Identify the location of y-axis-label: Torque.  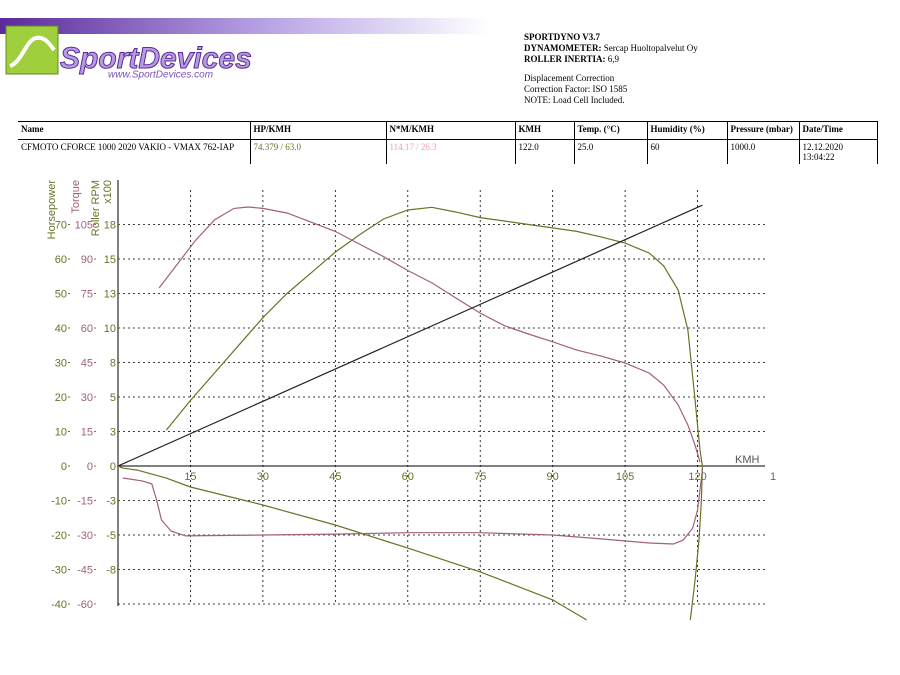
(76, 197).